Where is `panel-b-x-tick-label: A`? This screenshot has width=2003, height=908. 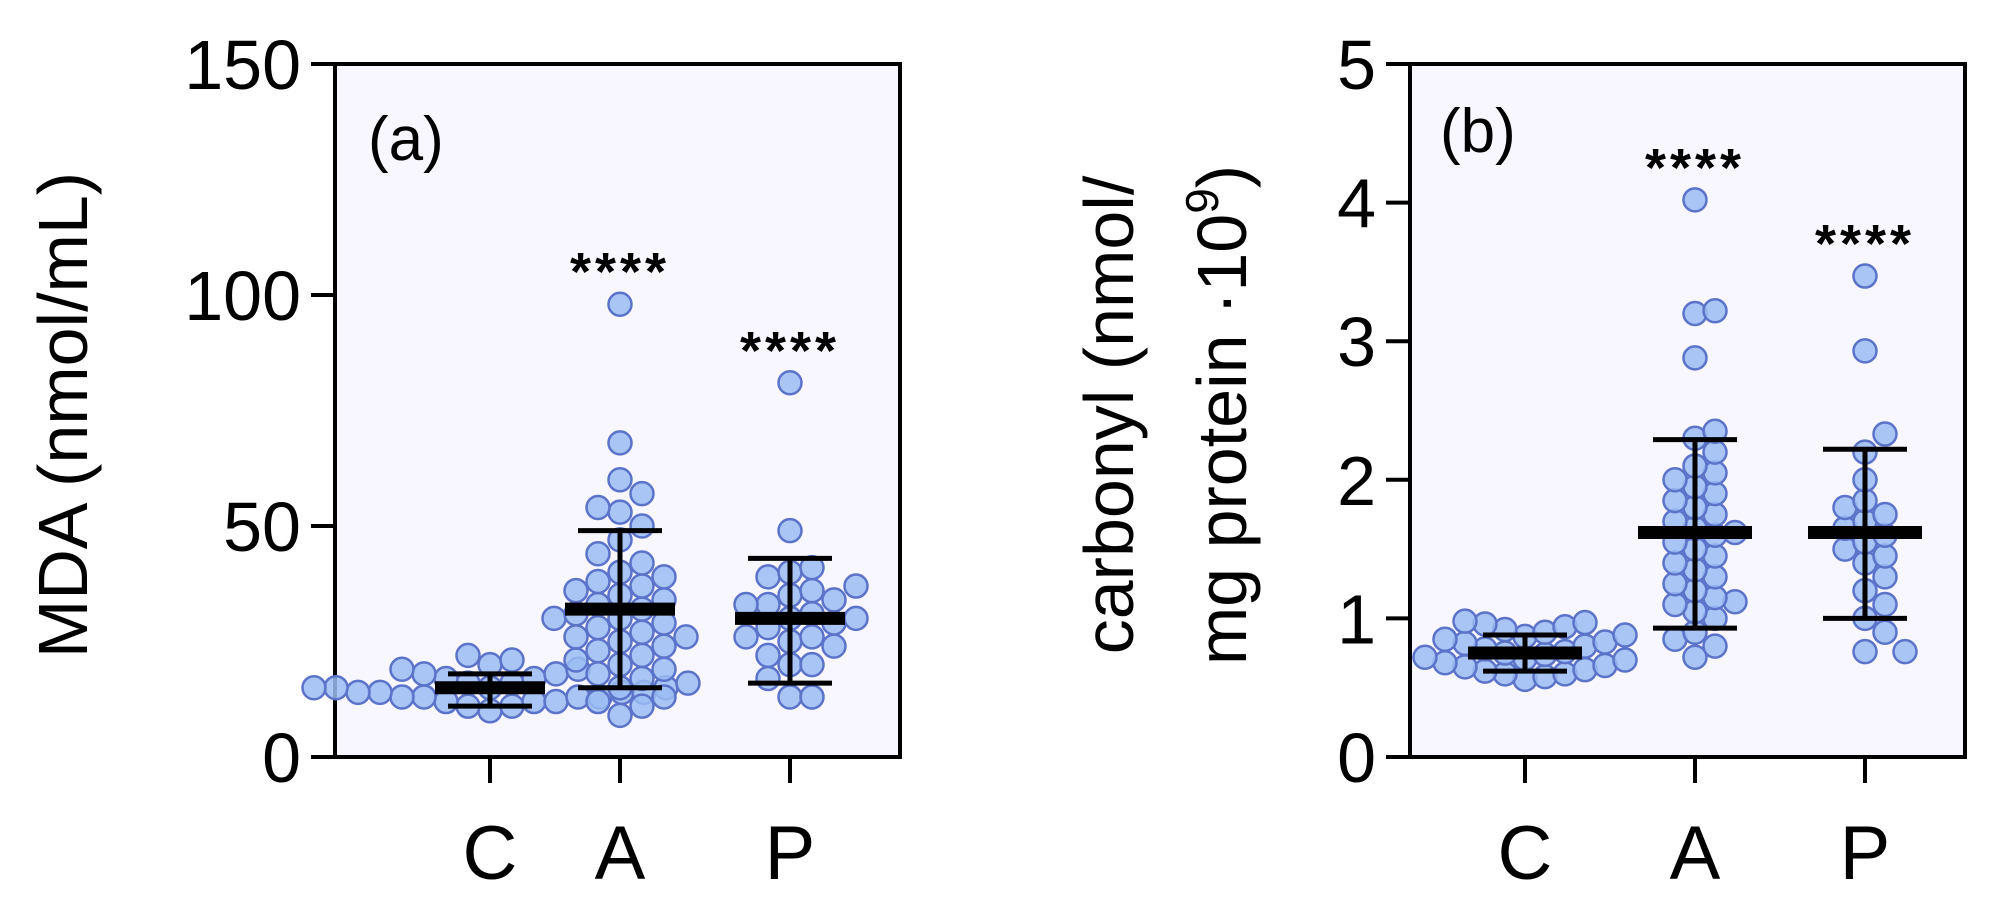 panel-b-x-tick-label: A is located at coordinates (1695, 853).